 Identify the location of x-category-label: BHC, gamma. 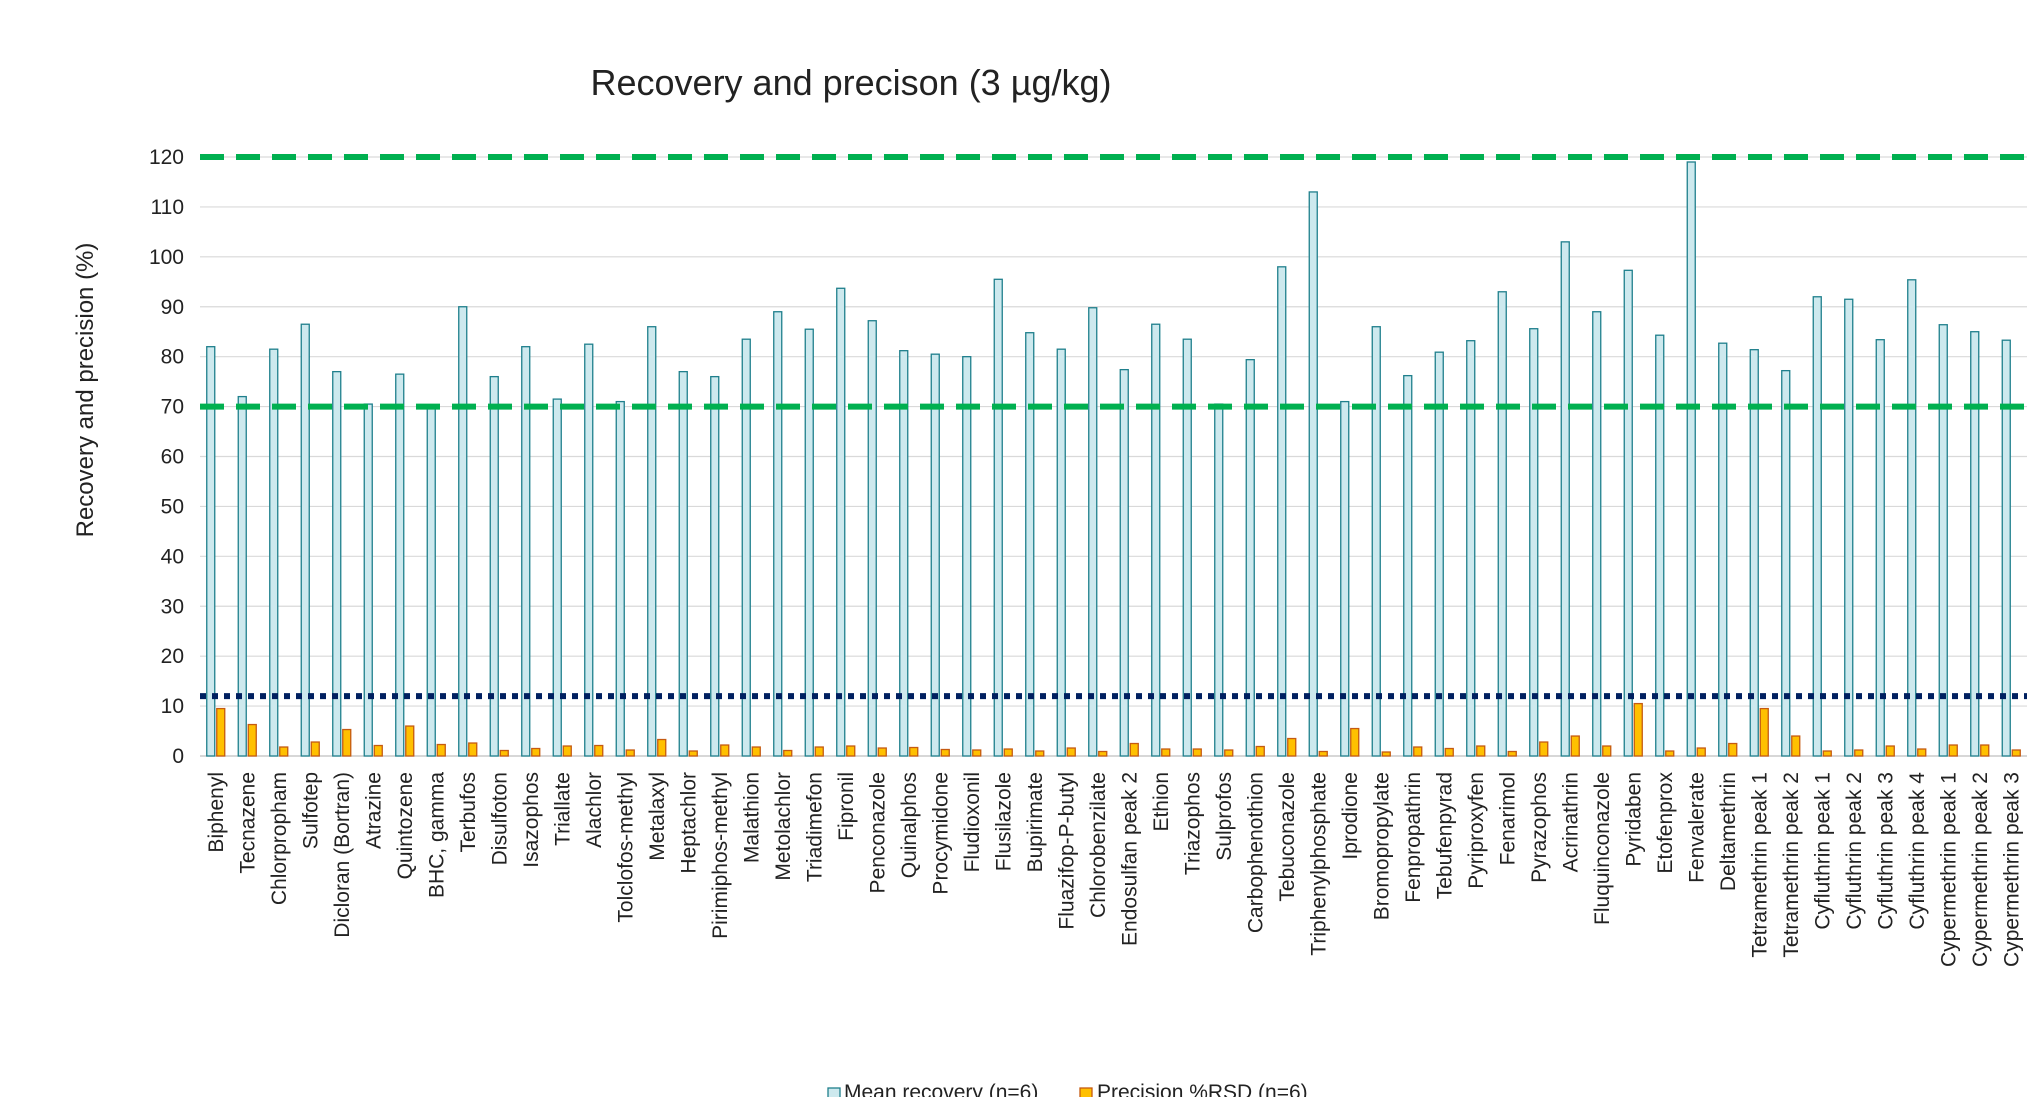
(436, 835).